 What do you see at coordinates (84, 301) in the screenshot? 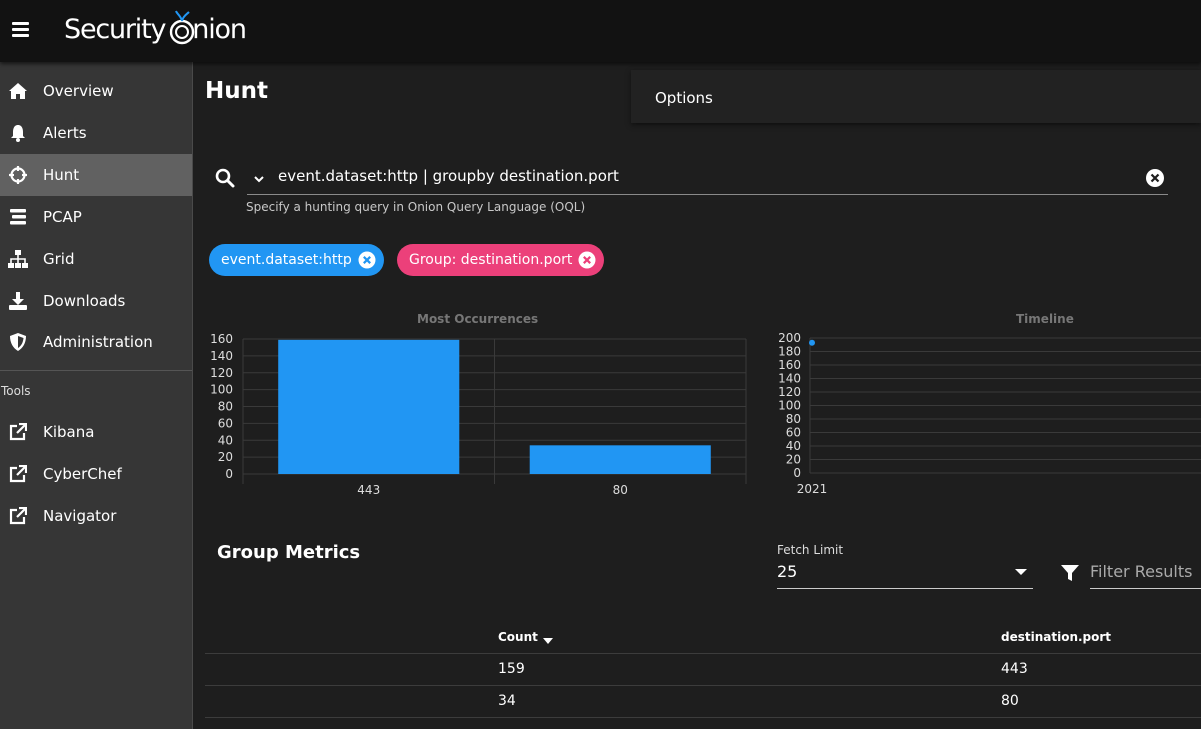
I see `sidebar-item-label: Downloads` at bounding box center [84, 301].